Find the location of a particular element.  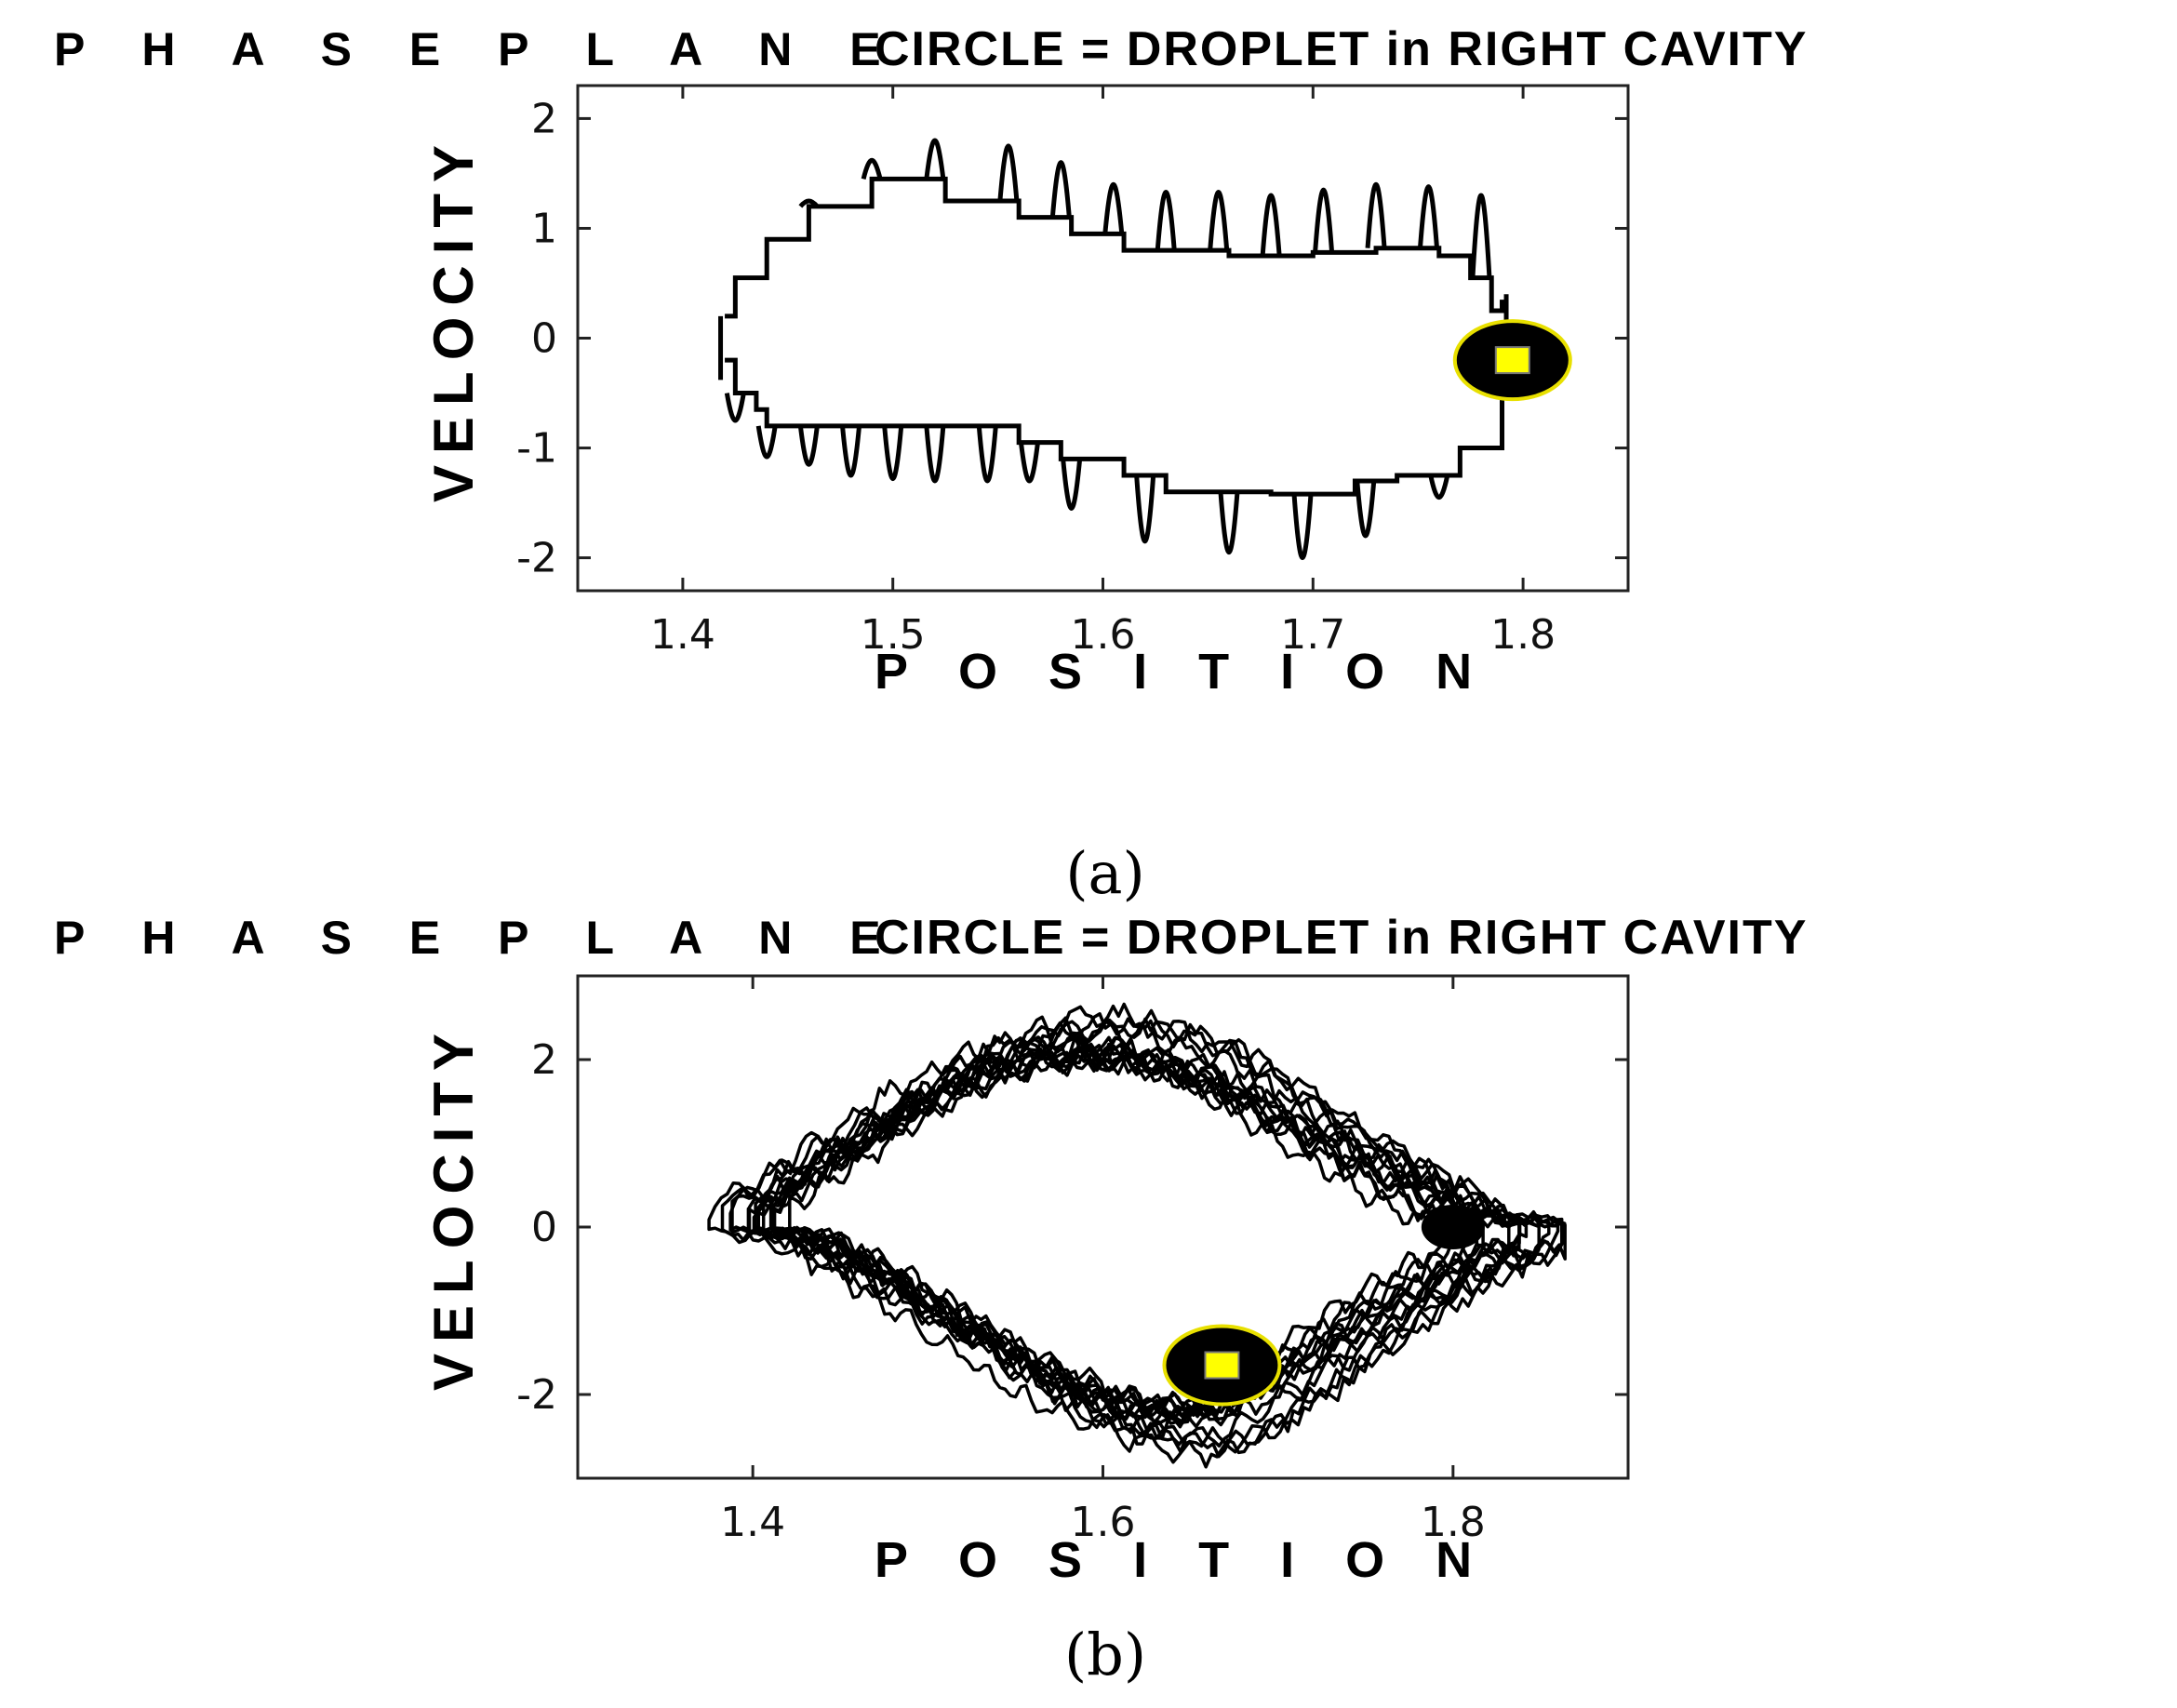

panel-b-y-tick-label: 0 is located at coordinates (544, 1227).